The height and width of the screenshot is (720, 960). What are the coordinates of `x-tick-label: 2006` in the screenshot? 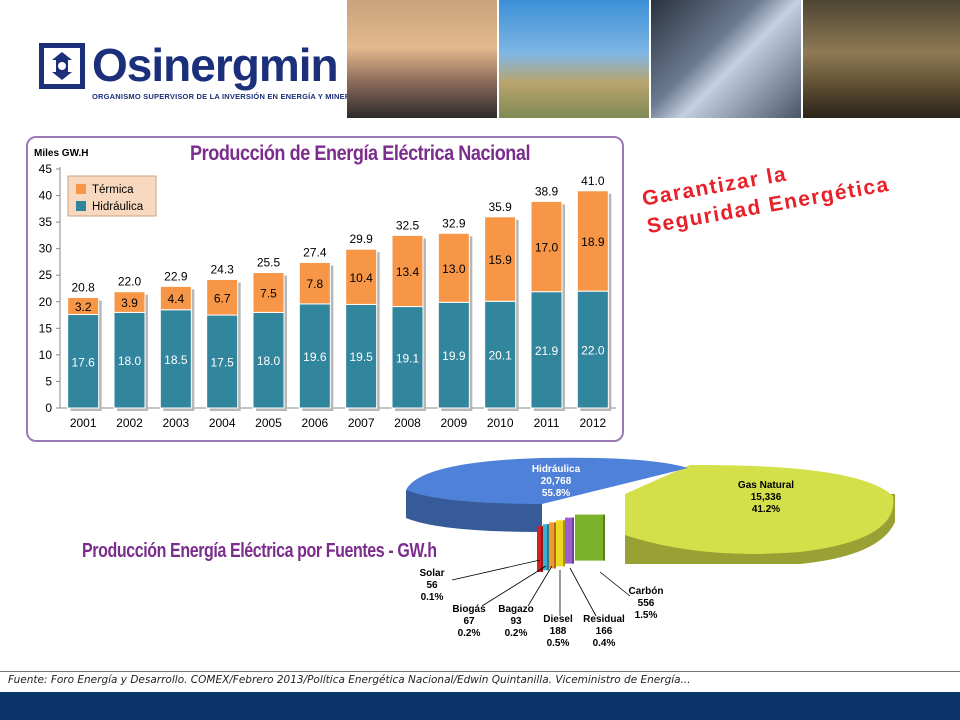 It's located at (314, 423).